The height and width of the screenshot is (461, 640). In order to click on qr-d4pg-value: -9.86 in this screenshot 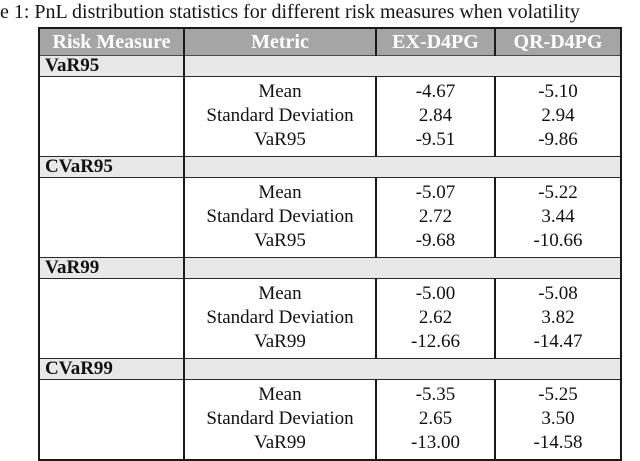, I will do `click(558, 142)`.